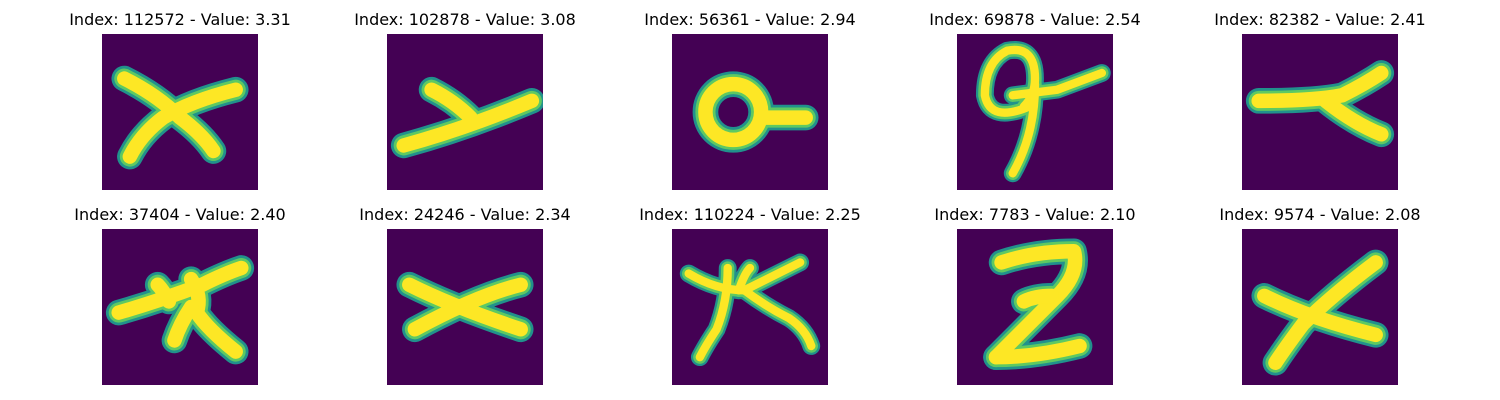 Image resolution: width=1500 pixels, height=400 pixels. Describe the element at coordinates (1035, 214) in the screenshot. I see `panel-title: Index: 7783 - Value: 2.10` at that location.